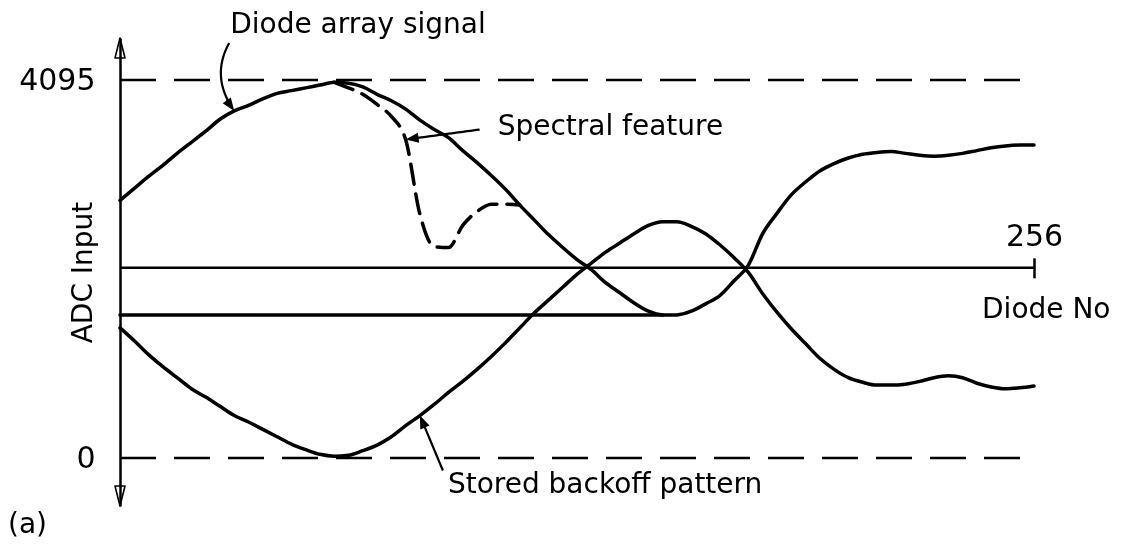 Image resolution: width=1122 pixels, height=553 pixels. Describe the element at coordinates (605, 483) in the screenshot. I see `text: Stored backoff pattern` at that location.